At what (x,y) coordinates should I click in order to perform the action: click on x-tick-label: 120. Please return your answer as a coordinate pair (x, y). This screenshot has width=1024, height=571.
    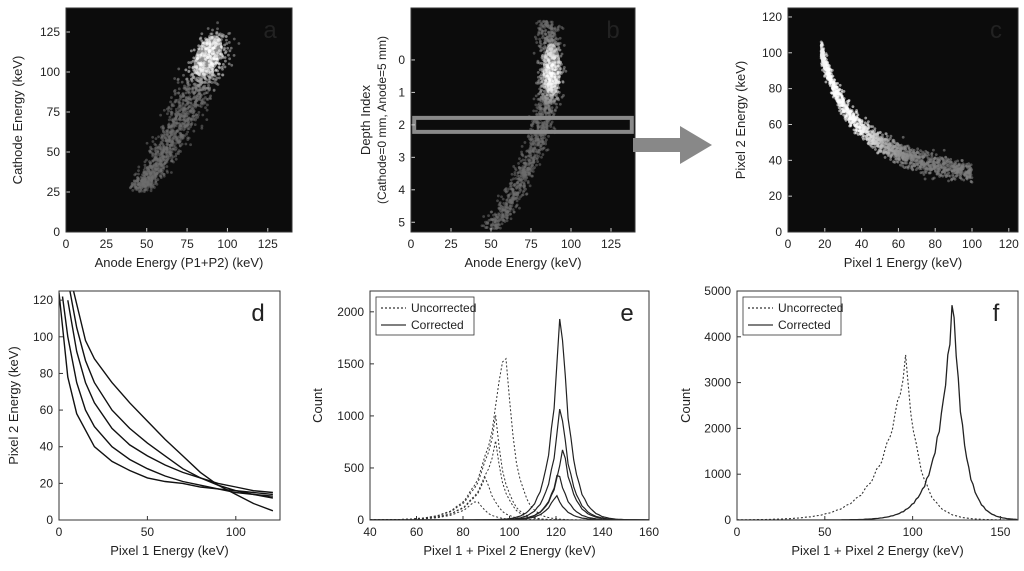
    Looking at the image, I should click on (1009, 244).